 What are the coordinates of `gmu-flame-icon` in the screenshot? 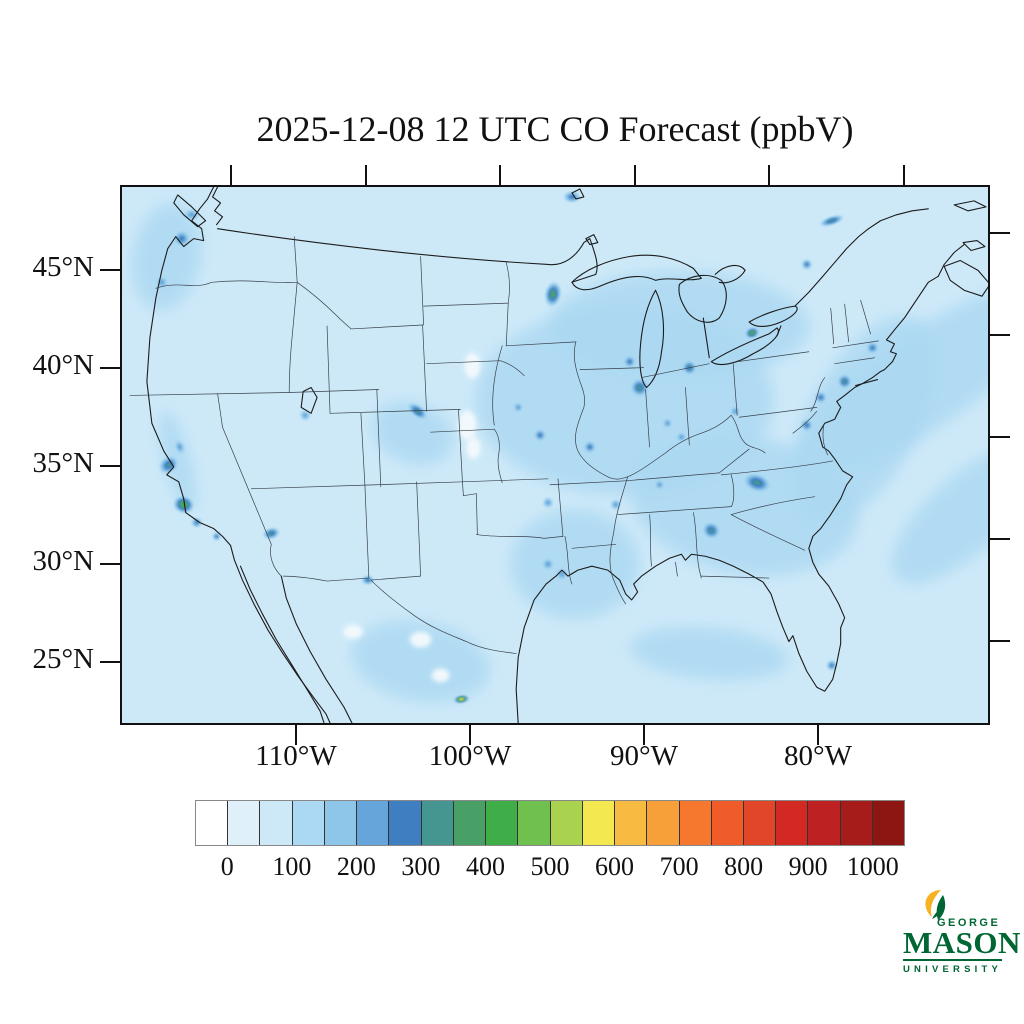 It's located at (935, 905).